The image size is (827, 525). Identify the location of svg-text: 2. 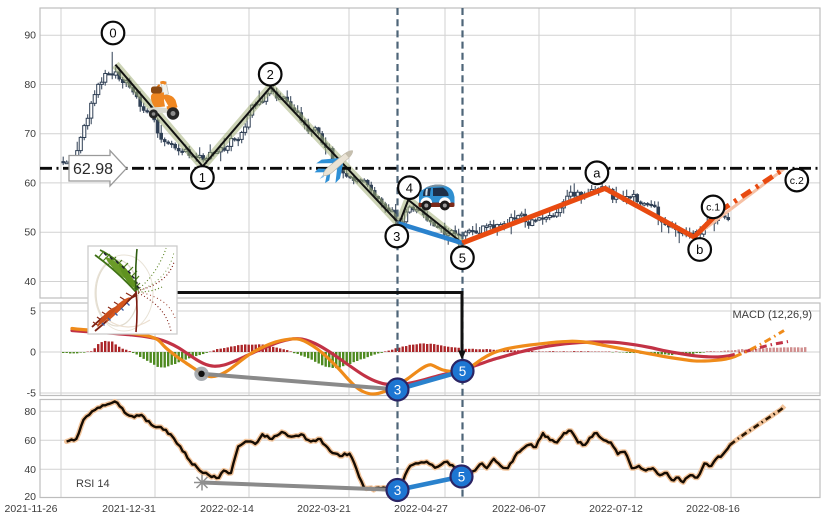
(270, 74).